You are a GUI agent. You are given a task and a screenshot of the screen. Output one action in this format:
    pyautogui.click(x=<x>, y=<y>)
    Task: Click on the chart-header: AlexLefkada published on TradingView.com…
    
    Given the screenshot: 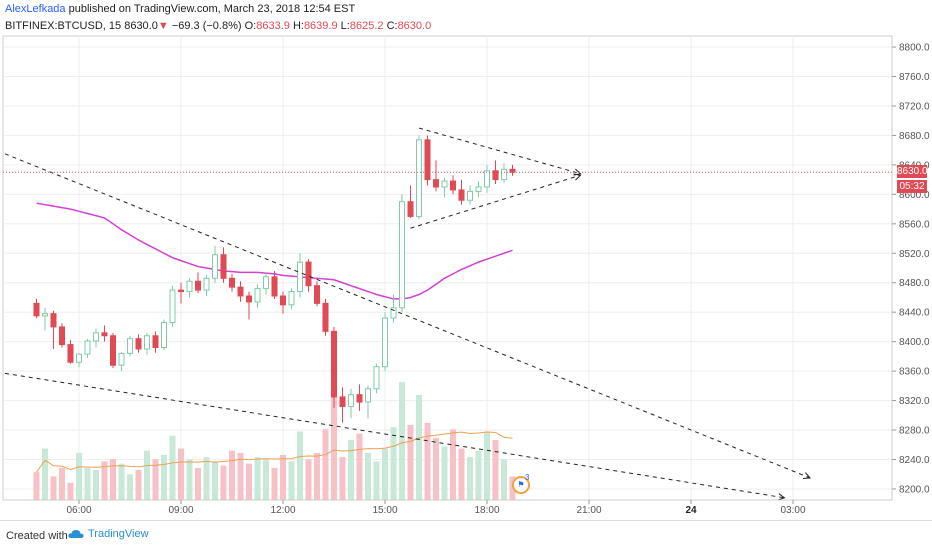 What is the action you would take?
    pyautogui.click(x=466, y=18)
    